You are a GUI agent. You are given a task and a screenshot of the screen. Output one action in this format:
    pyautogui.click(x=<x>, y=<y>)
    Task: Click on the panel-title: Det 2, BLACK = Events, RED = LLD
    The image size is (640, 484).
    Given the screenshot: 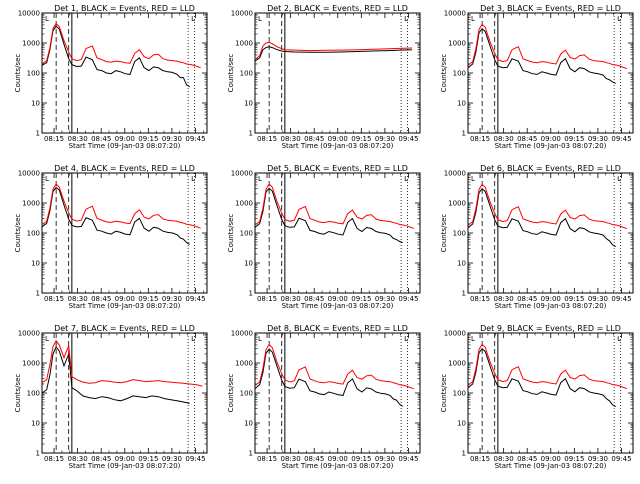 What is the action you would take?
    pyautogui.click(x=337, y=8)
    